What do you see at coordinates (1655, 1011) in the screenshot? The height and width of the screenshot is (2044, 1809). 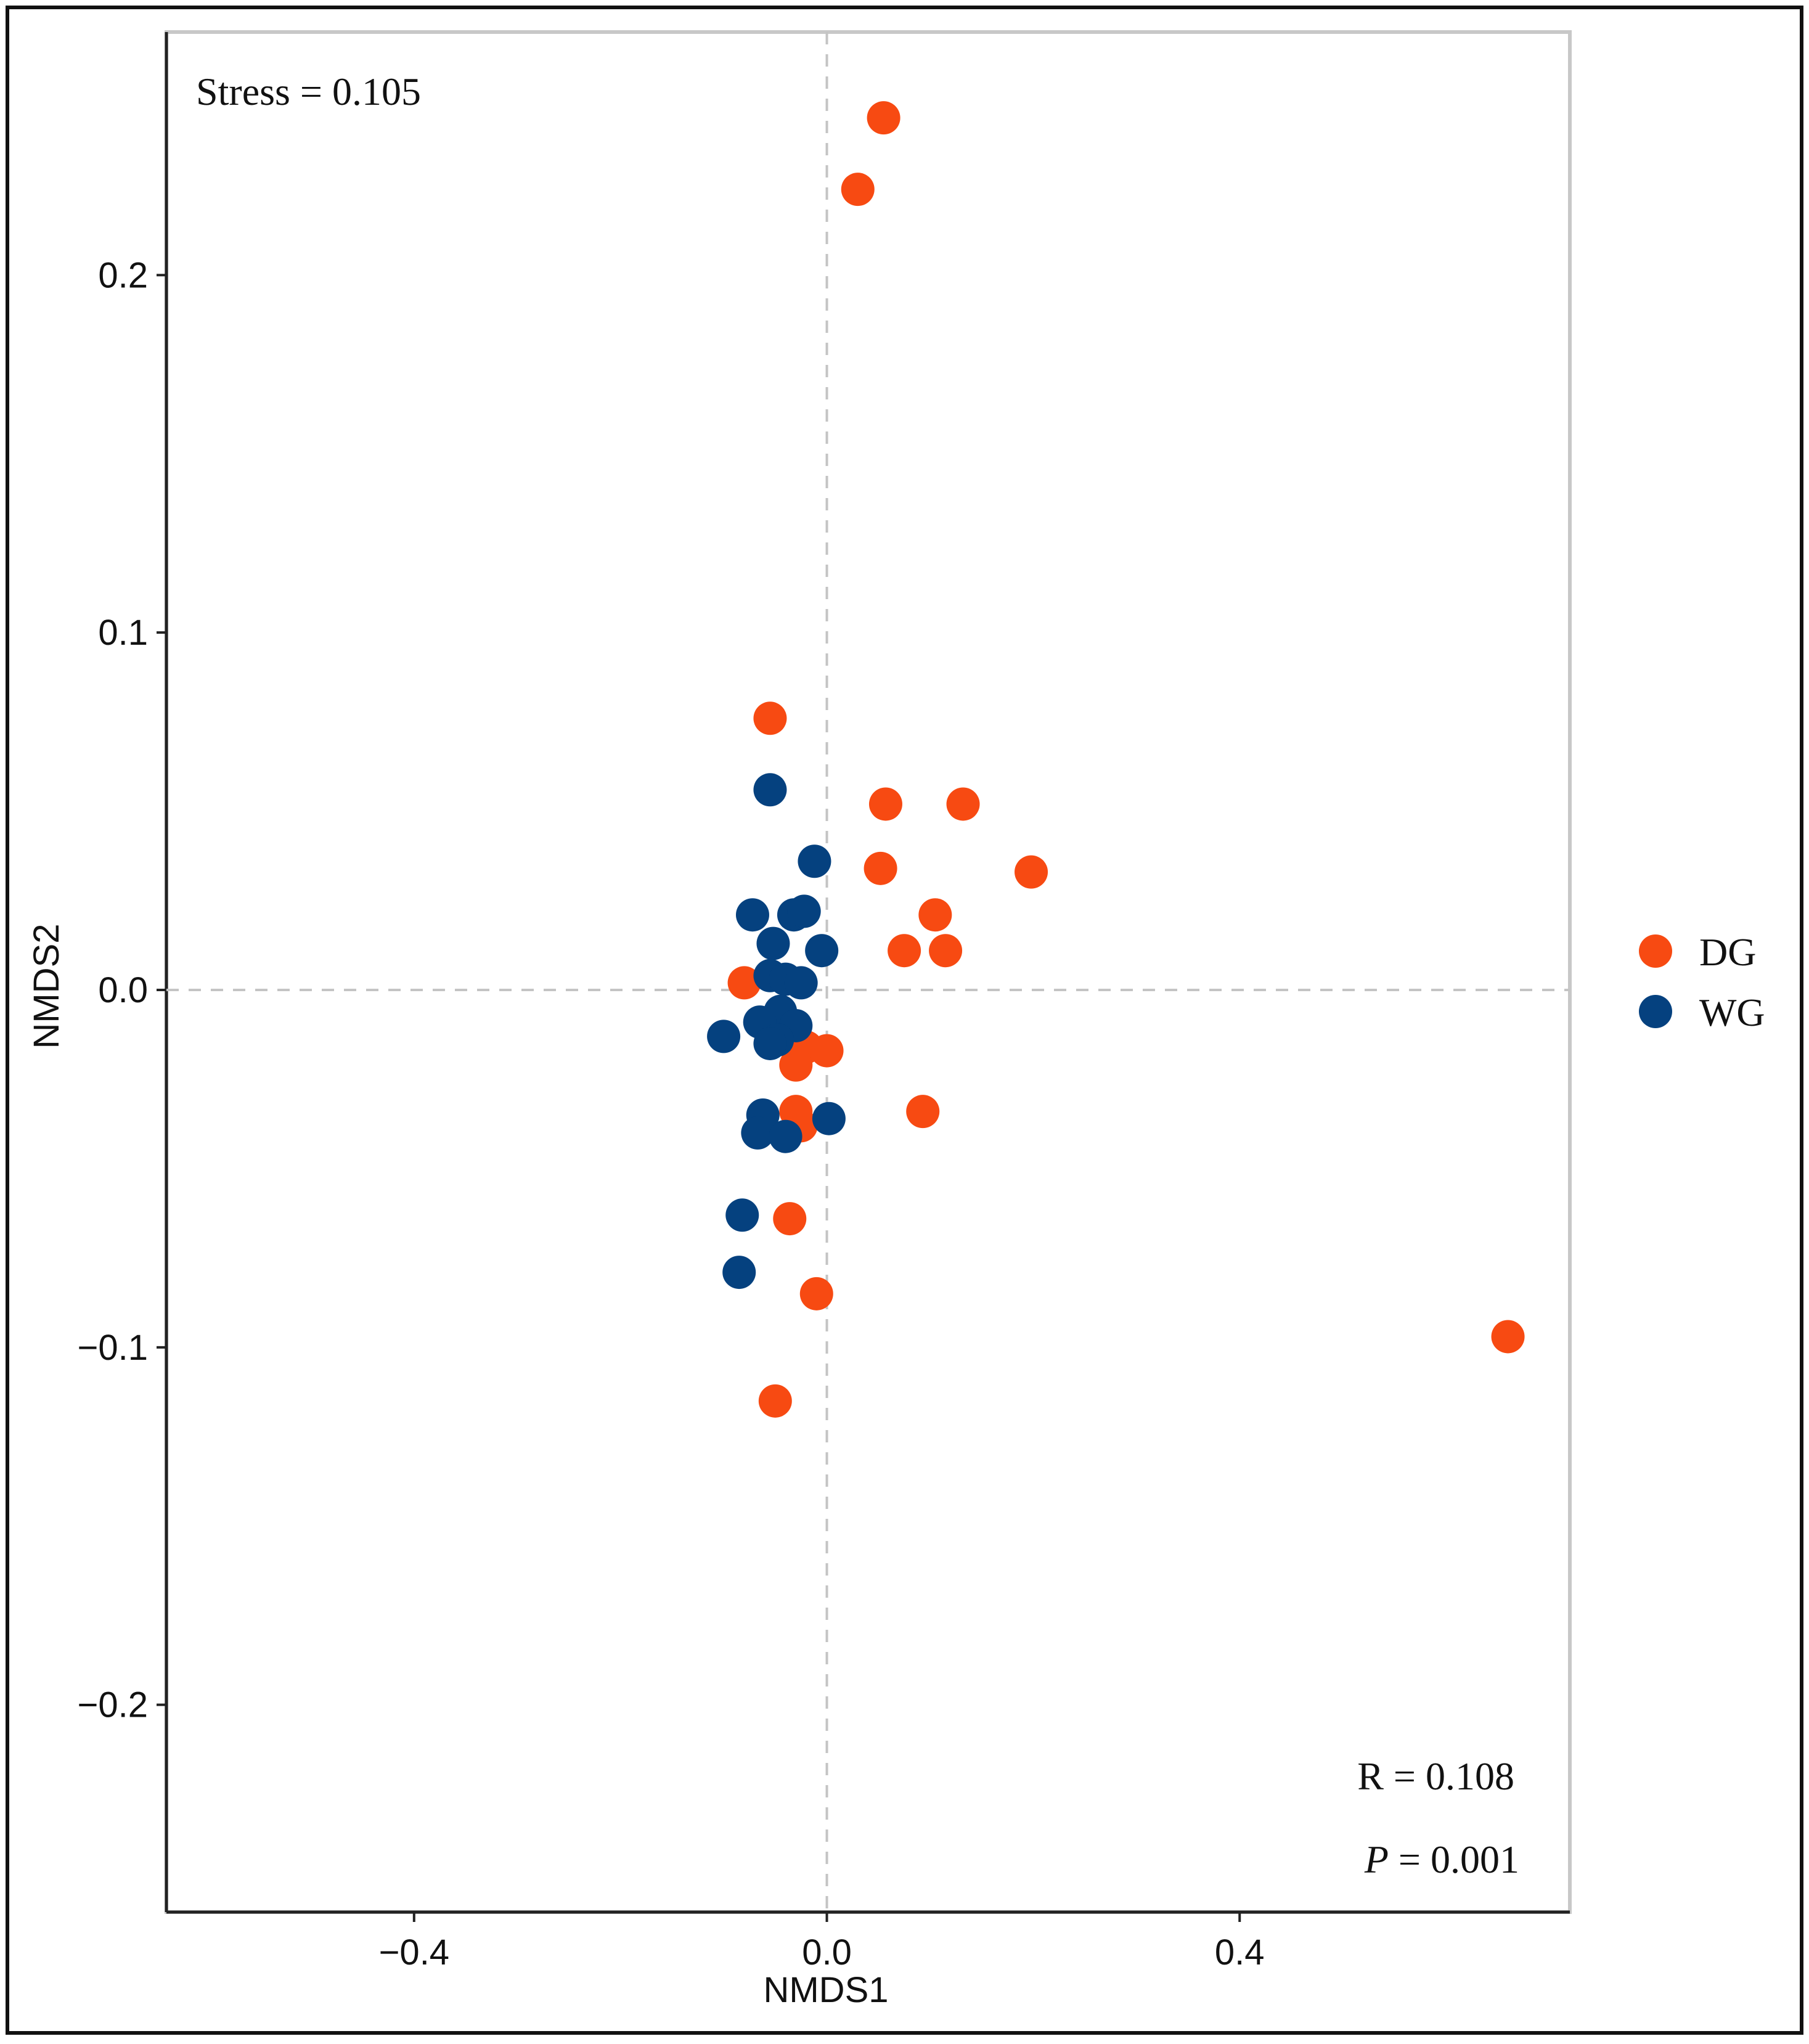 I see `legend-marker-wg` at bounding box center [1655, 1011].